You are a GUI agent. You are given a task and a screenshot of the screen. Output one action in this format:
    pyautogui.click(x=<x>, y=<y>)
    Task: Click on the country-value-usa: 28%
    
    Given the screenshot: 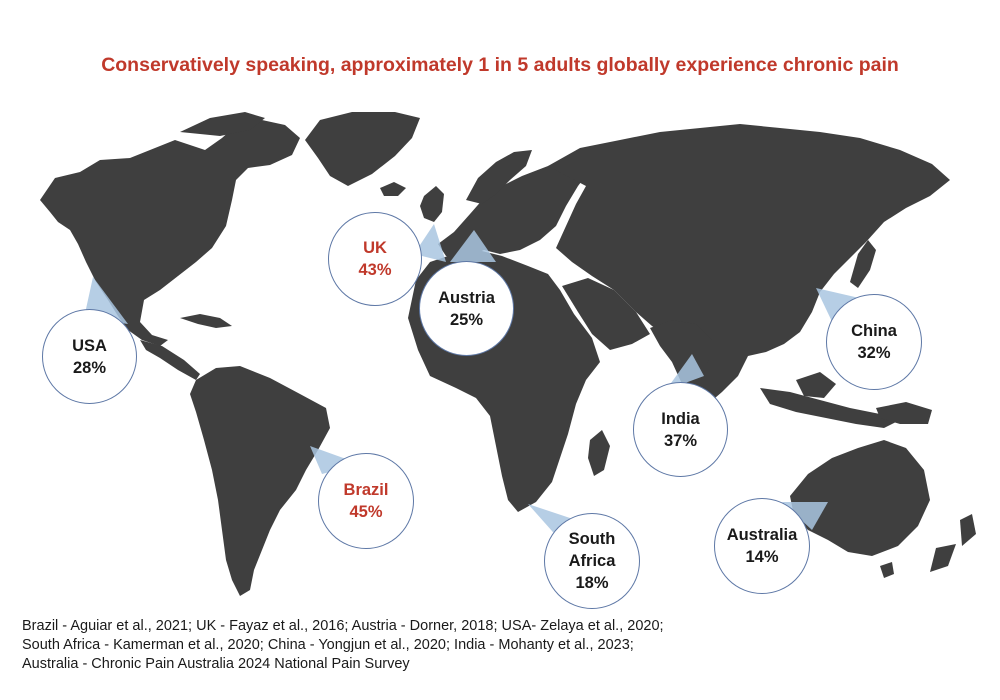 What is the action you would take?
    pyautogui.click(x=89, y=367)
    